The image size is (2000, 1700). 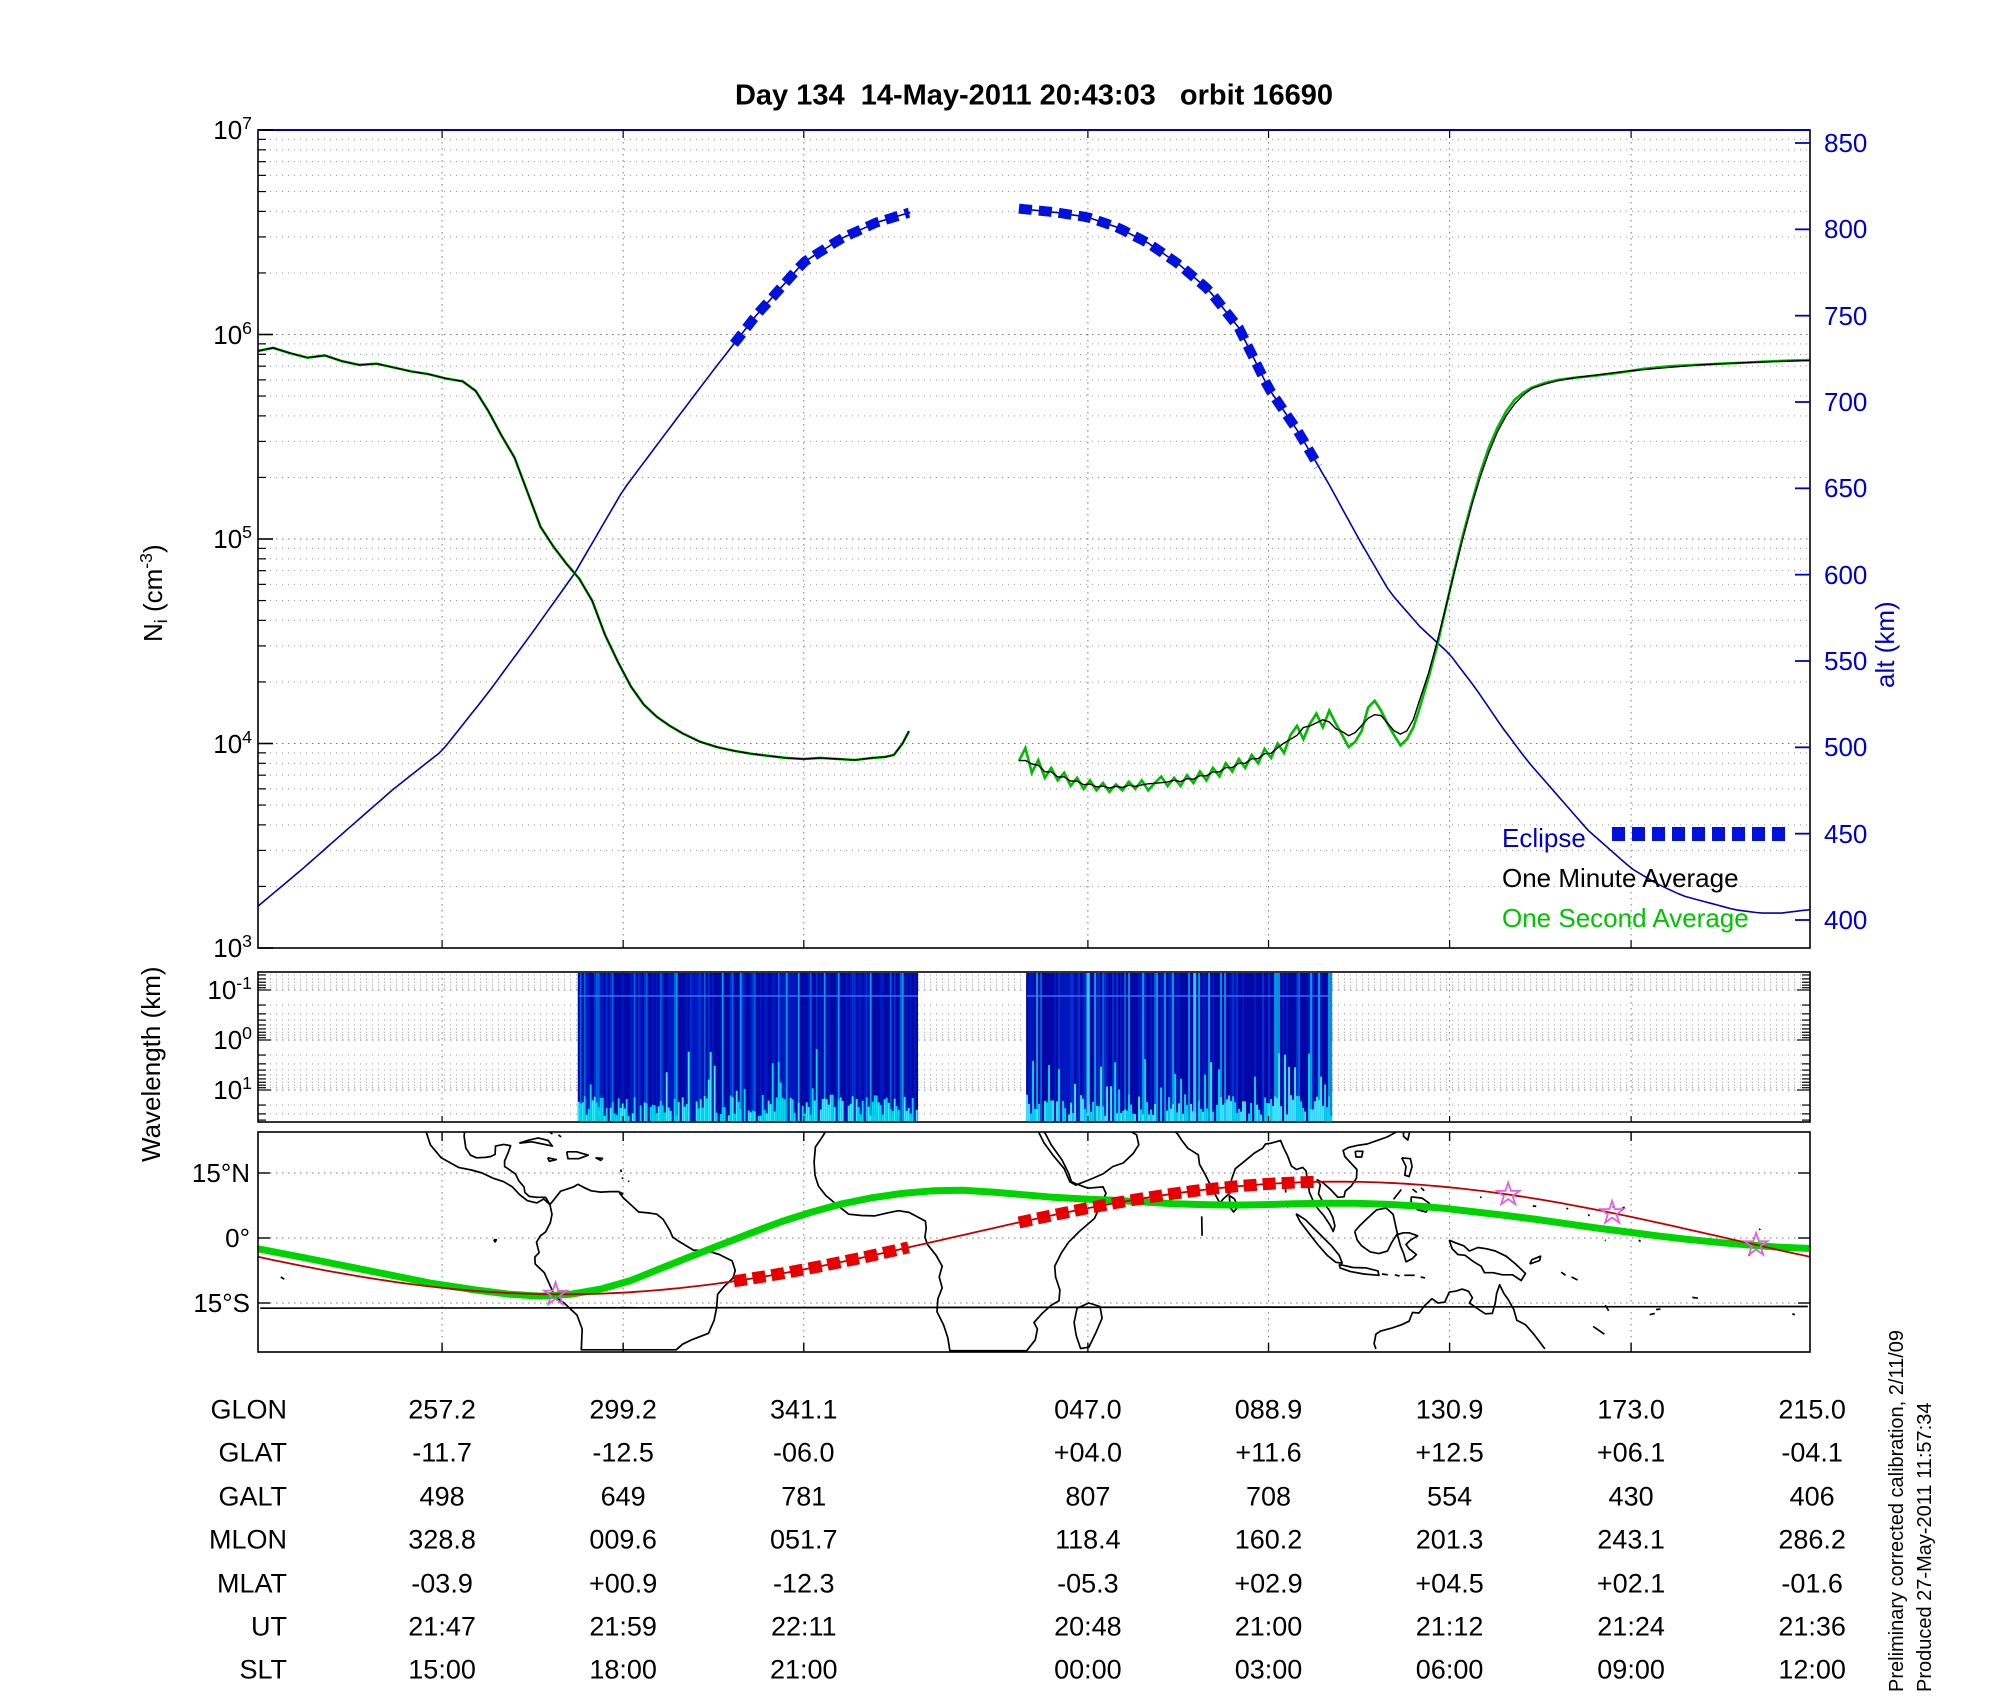 I want to click on density-ytick-label: 10⁷, so click(x=232, y=129).